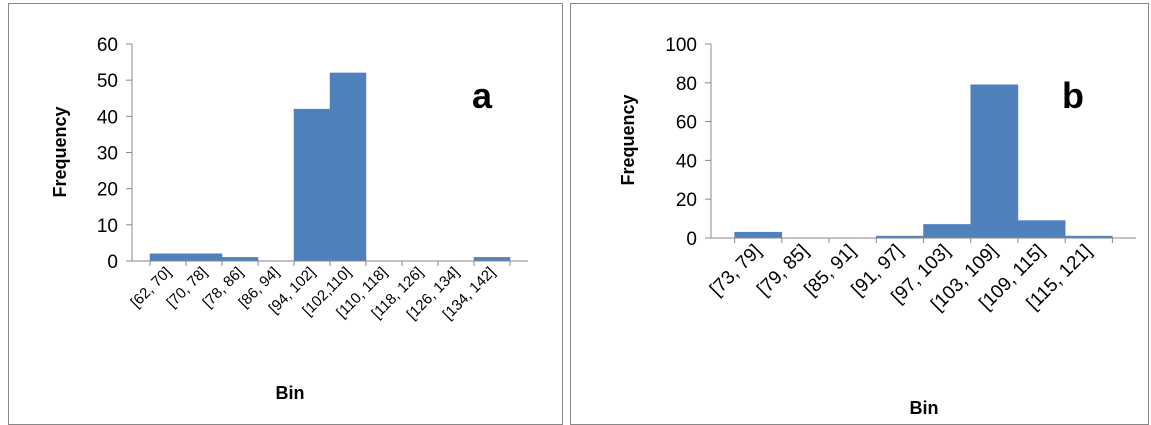 Image resolution: width=1151 pixels, height=425 pixels. What do you see at coordinates (681, 45) in the screenshot?
I see `y-tick-label: 100` at bounding box center [681, 45].